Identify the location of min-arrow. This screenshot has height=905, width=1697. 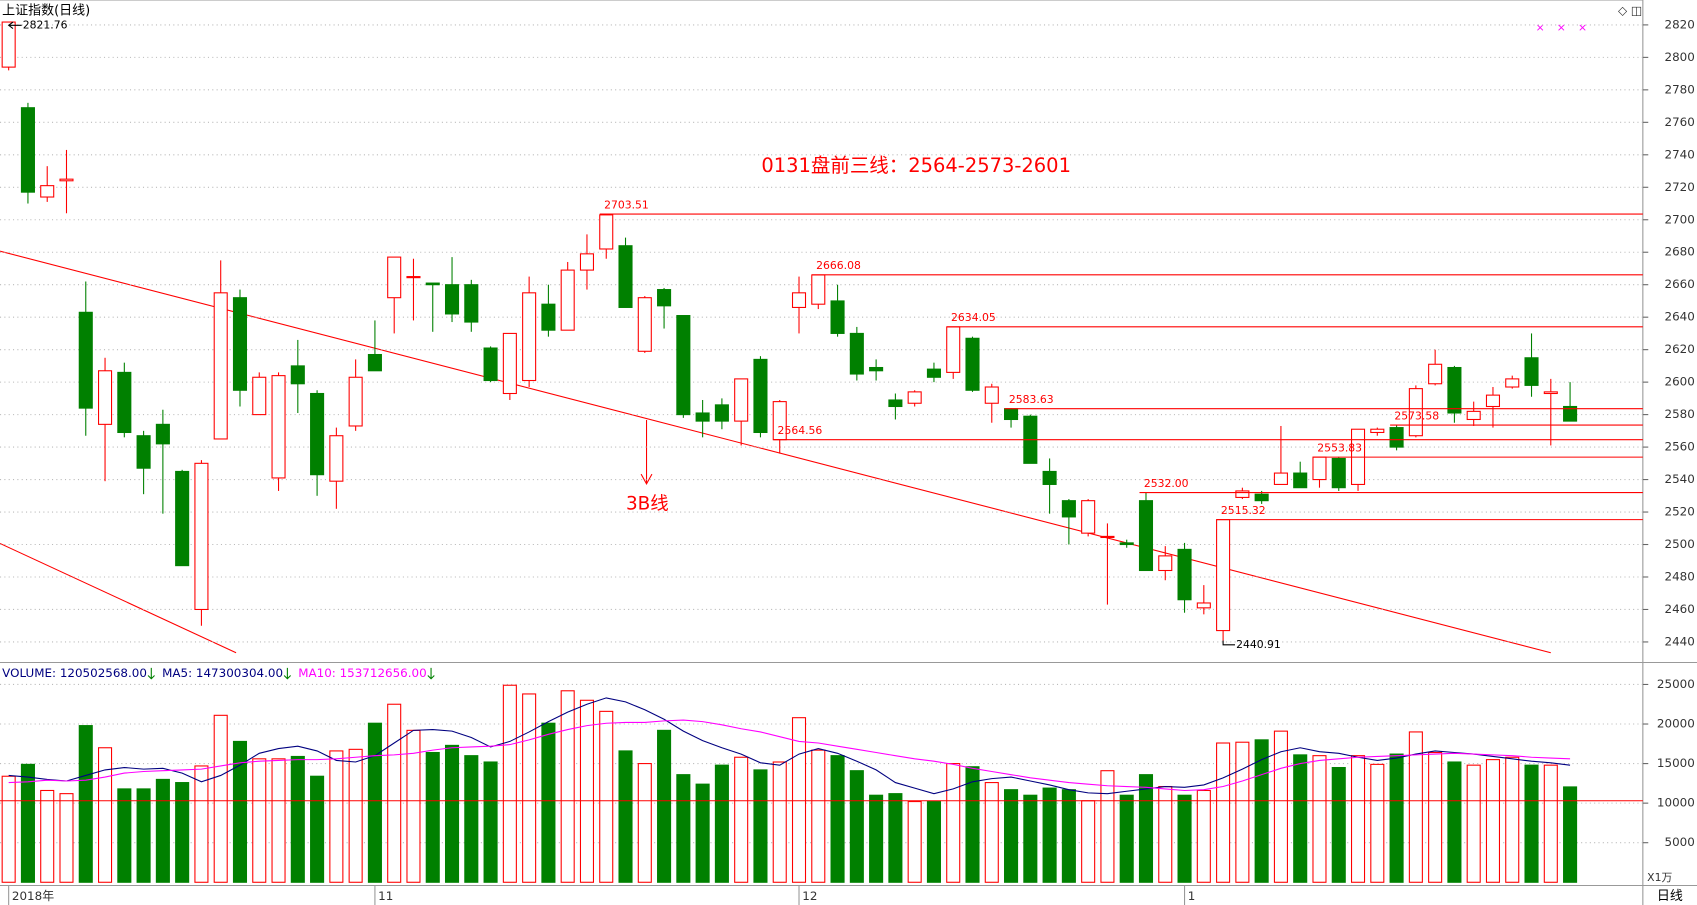
(1229, 643).